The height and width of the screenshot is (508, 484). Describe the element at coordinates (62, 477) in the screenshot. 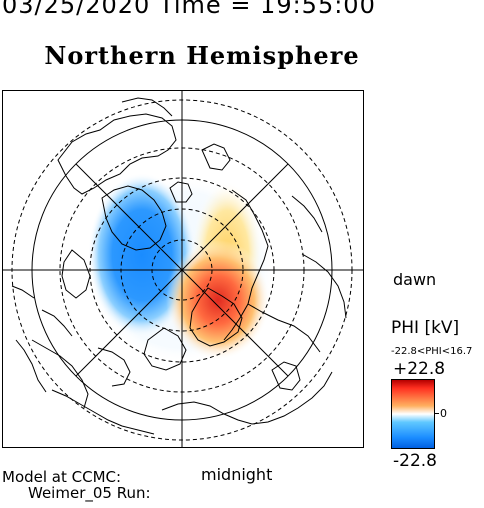

I see `model-line-1: Model at CCMC:` at that location.